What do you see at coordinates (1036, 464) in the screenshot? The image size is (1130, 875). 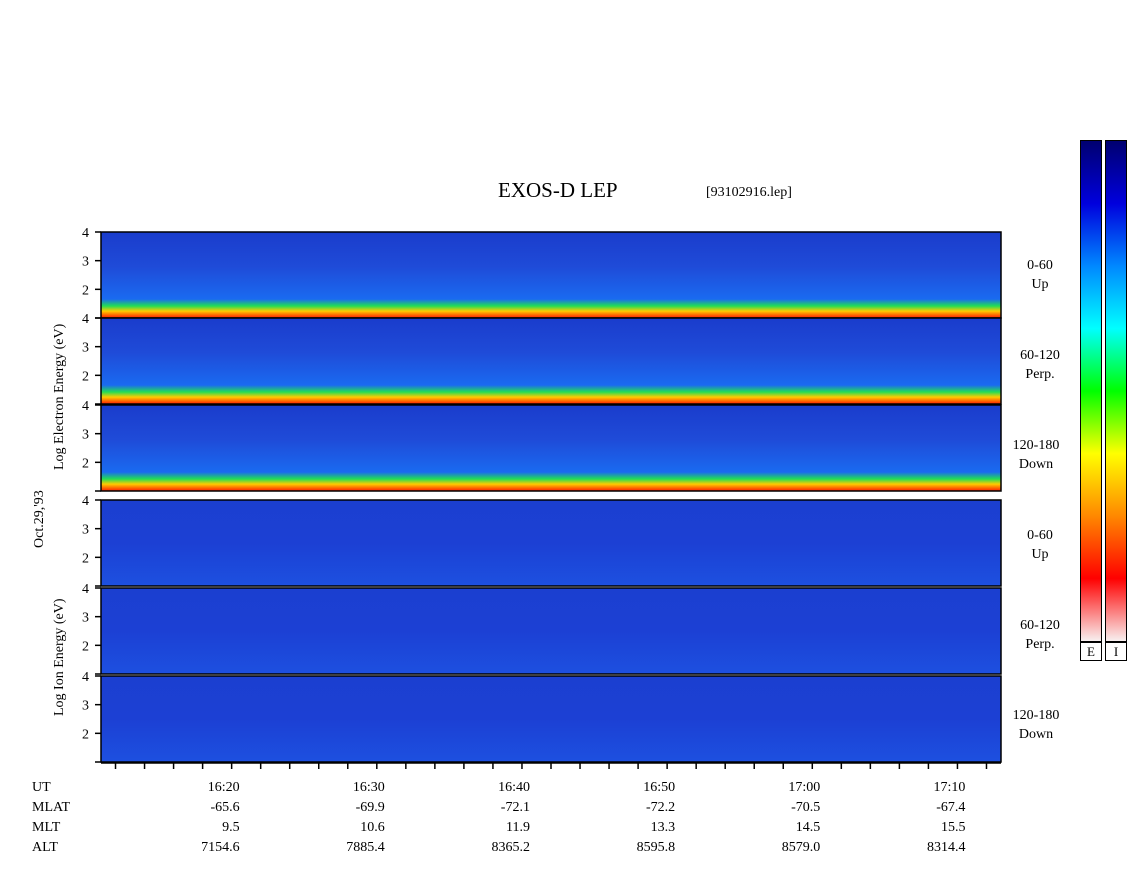 I see `panel-2-dir: Down` at bounding box center [1036, 464].